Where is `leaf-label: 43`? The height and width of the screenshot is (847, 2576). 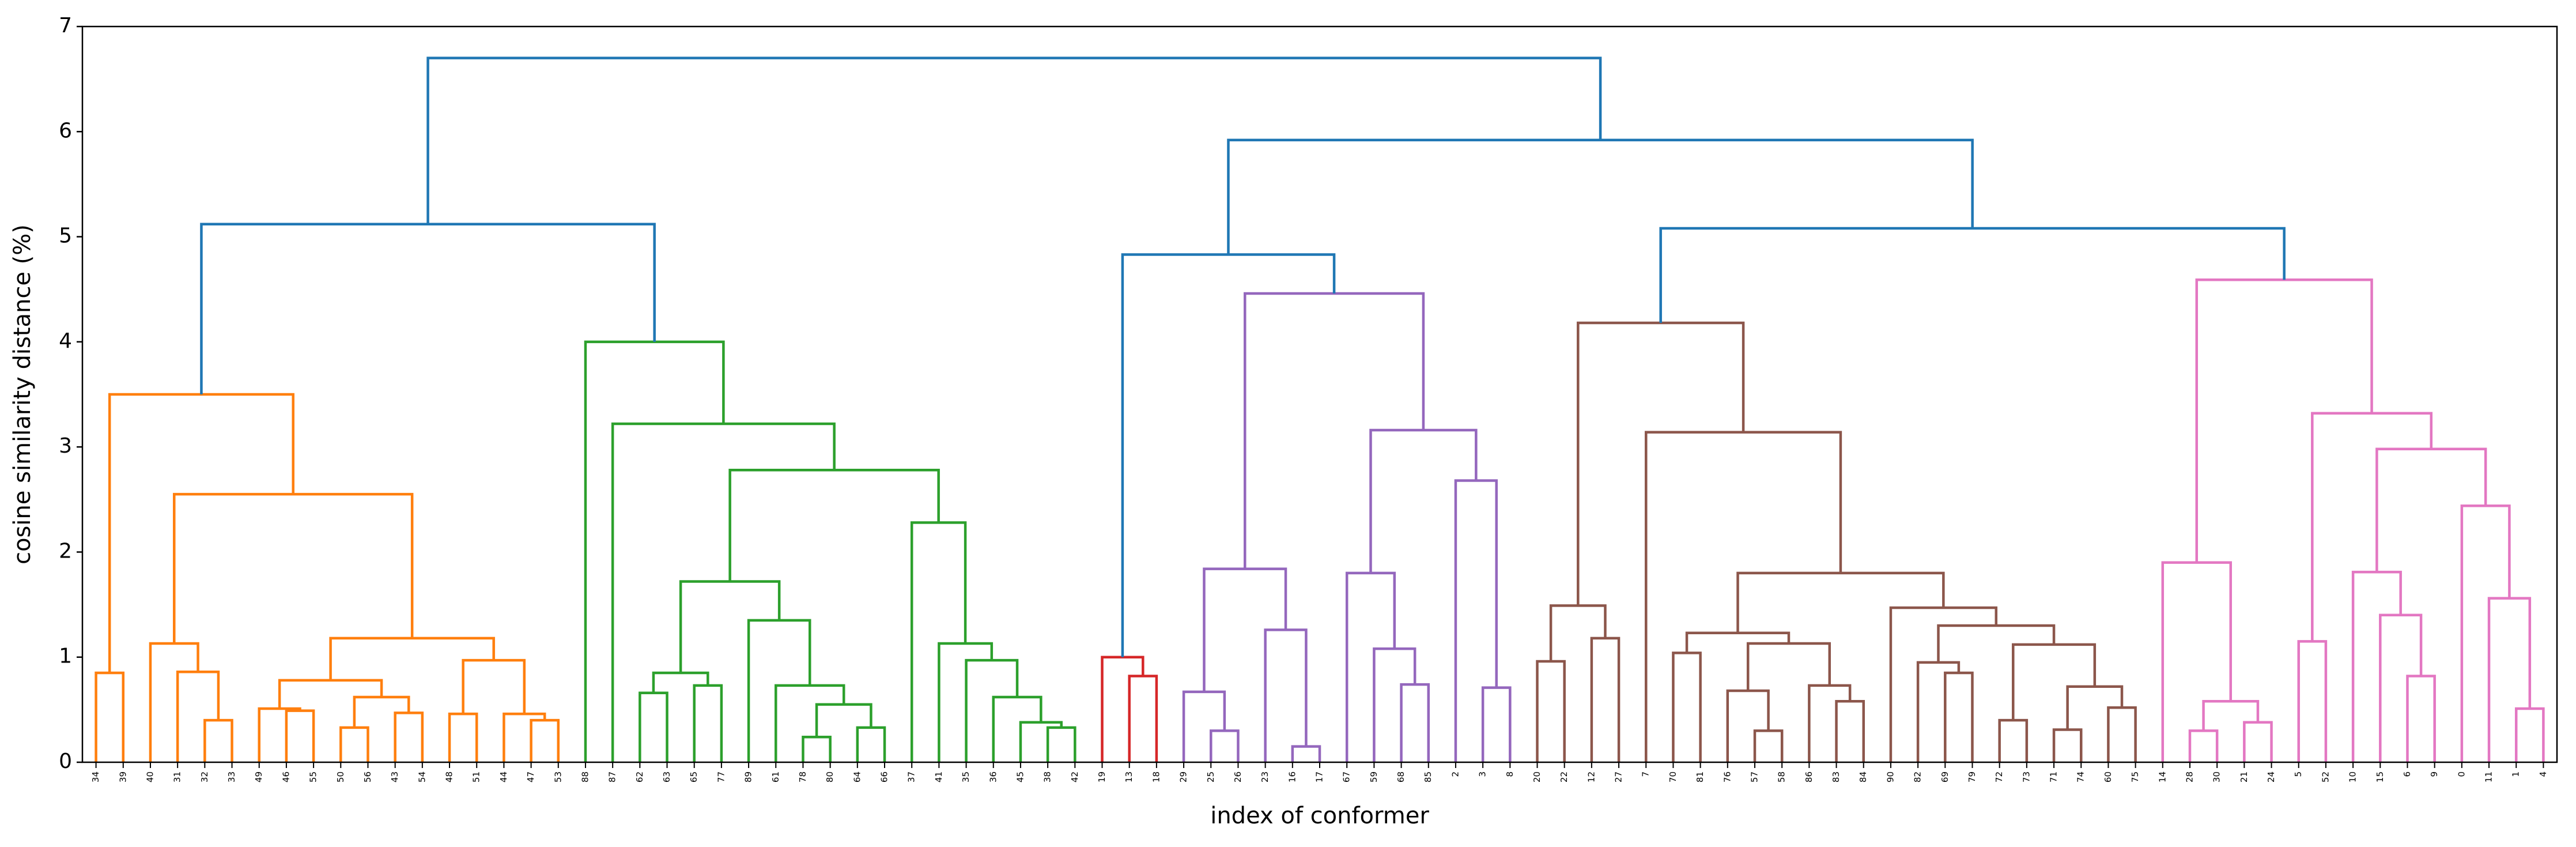 leaf-label: 43 is located at coordinates (395, 776).